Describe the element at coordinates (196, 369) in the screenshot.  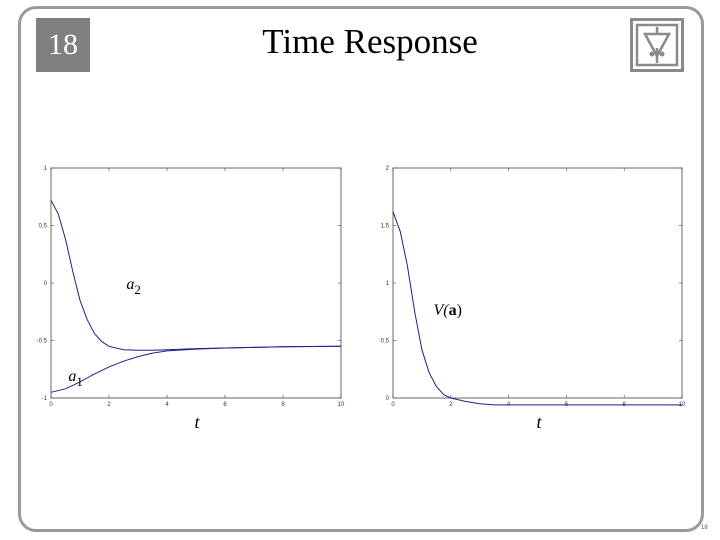
I see `series-line-a1` at that location.